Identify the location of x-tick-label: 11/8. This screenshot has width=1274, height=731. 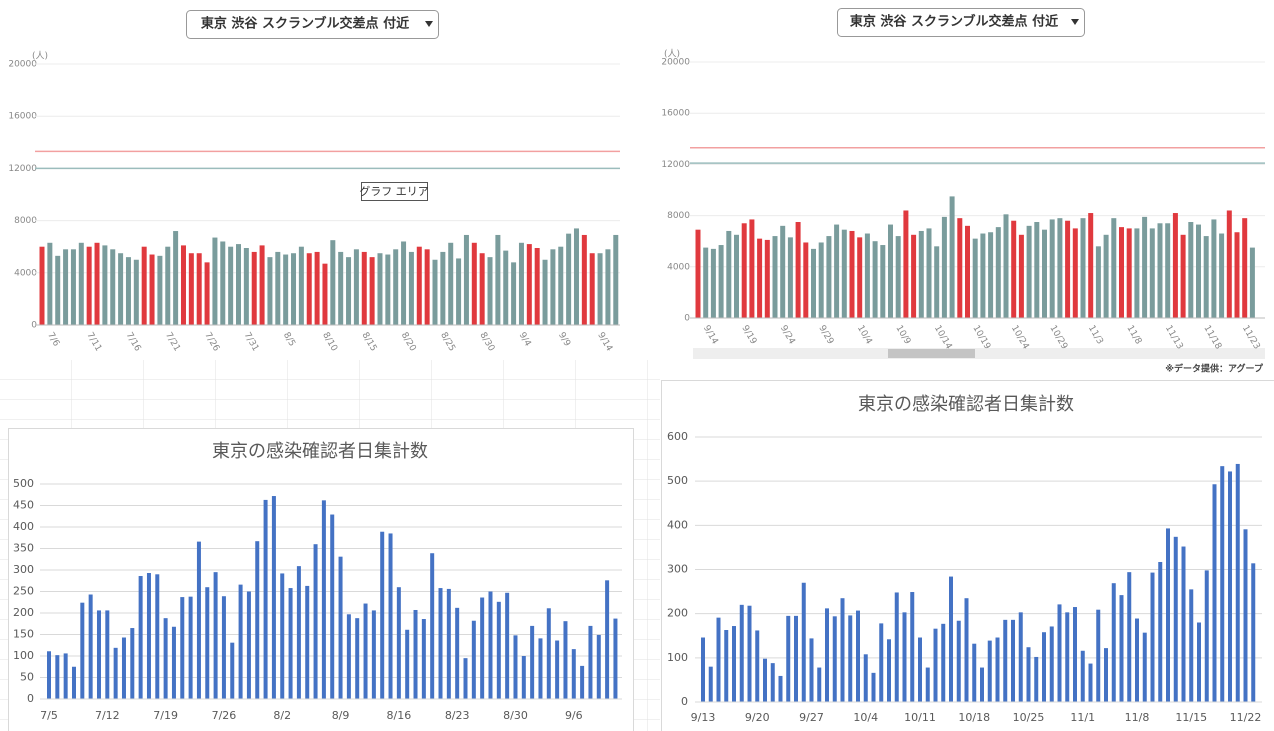
(1137, 717).